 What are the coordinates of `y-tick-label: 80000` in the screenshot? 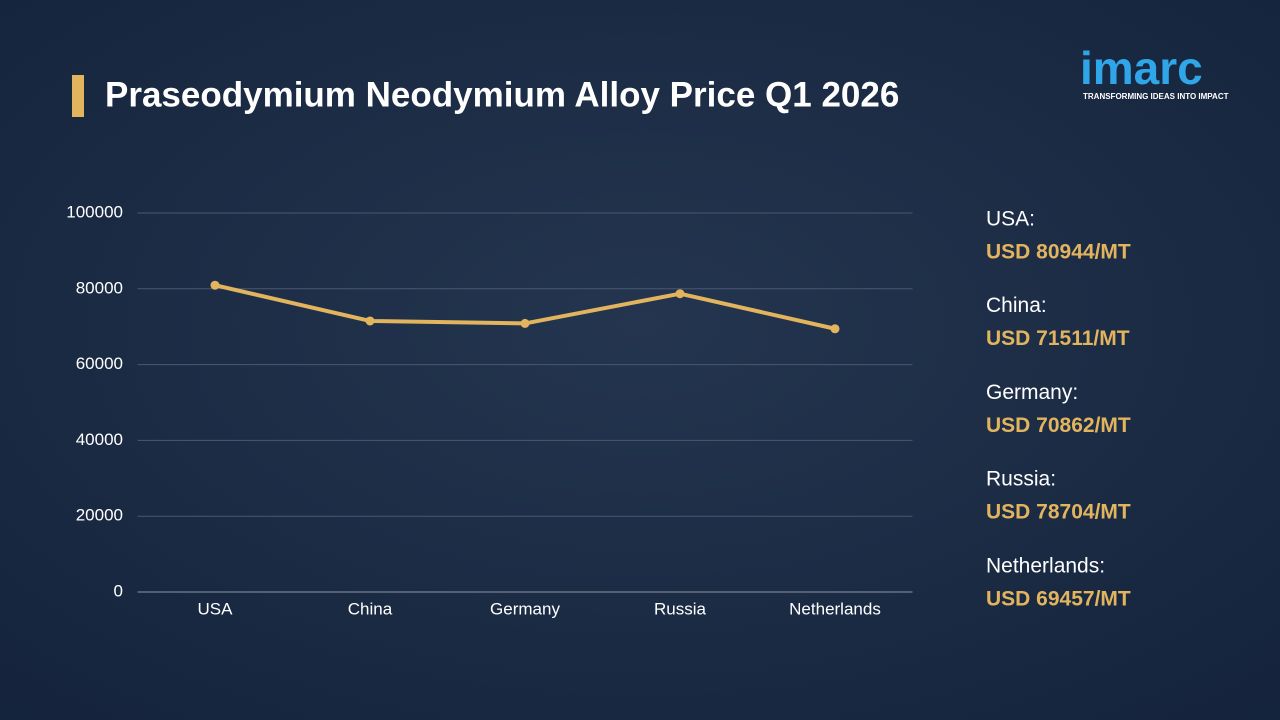 It's located at (99, 287).